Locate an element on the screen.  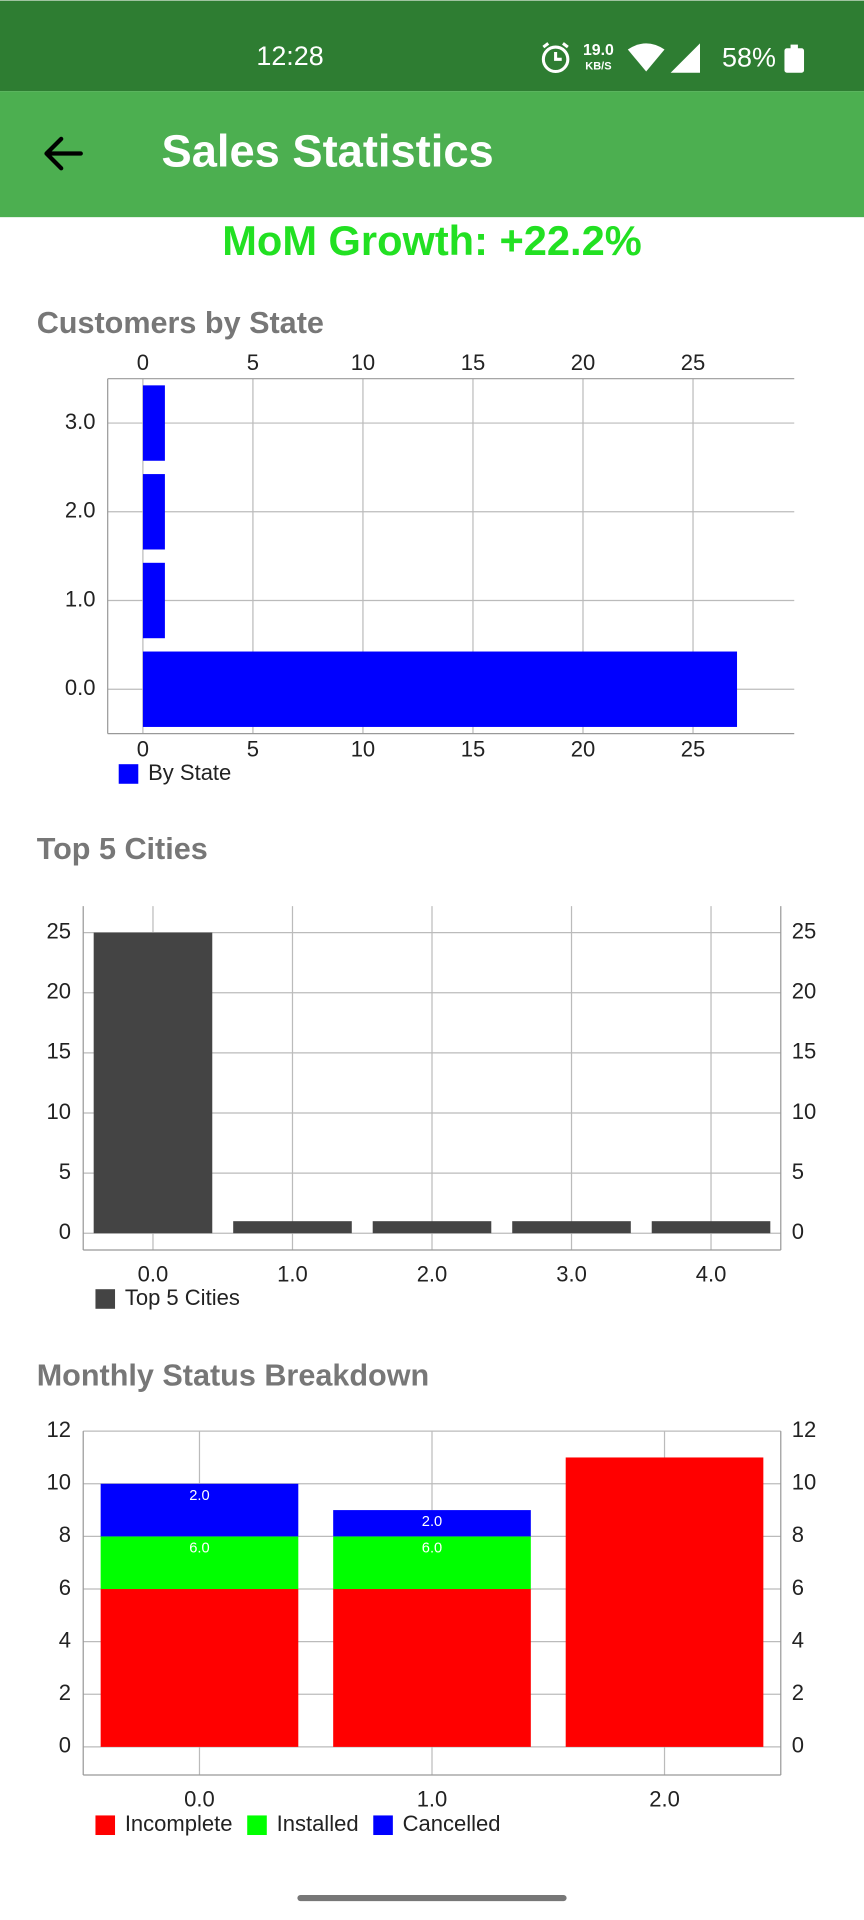
y2-tick-label: 2 is located at coordinates (798, 1692).